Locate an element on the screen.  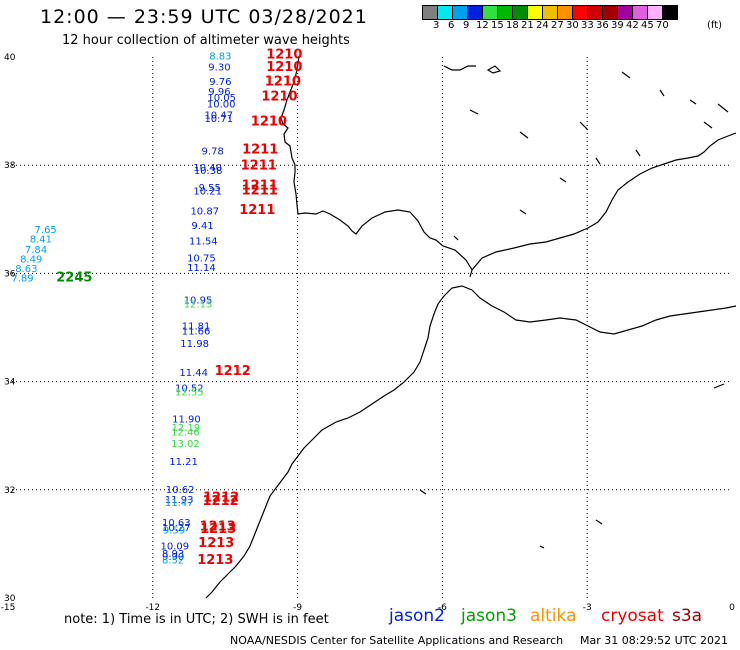
wave-height-label: 11.90 is located at coordinates (186, 420).